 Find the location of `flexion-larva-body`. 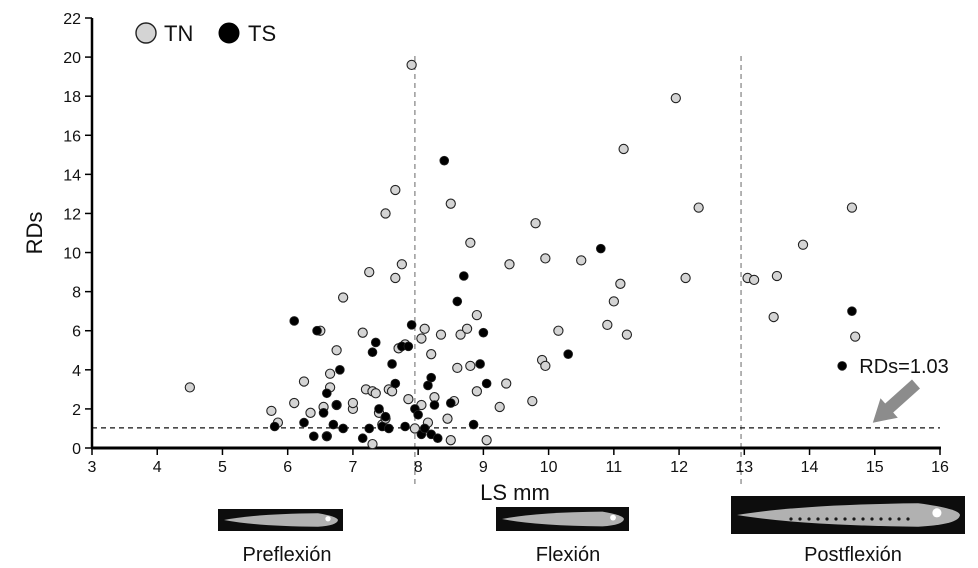

flexion-larva-body is located at coordinates (563, 519).